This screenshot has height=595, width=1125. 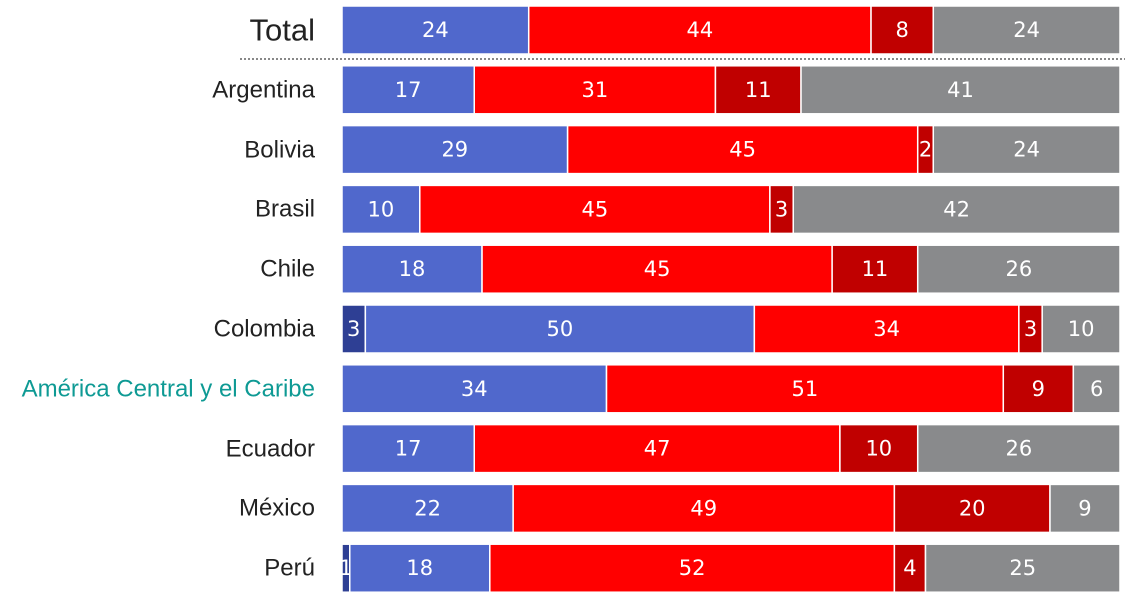 I want to click on category-label: Ecuador, so click(x=270, y=449).